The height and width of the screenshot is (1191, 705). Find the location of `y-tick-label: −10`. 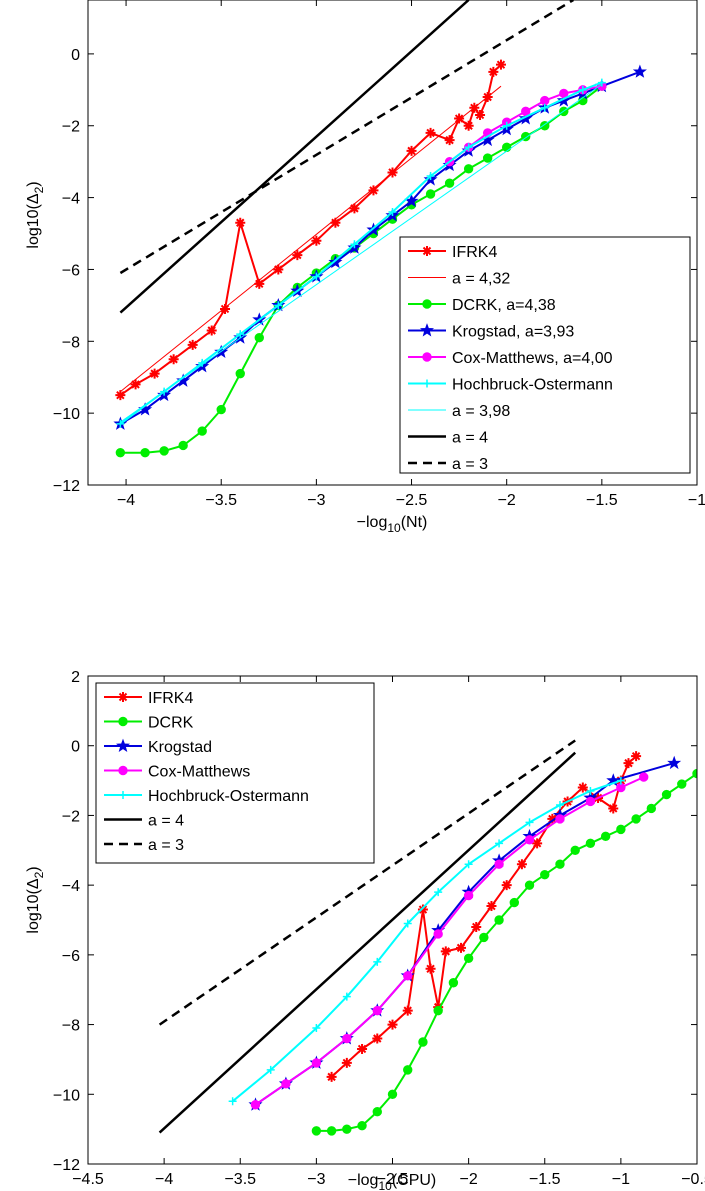

y-tick-label: −10 is located at coordinates (66, 1095).